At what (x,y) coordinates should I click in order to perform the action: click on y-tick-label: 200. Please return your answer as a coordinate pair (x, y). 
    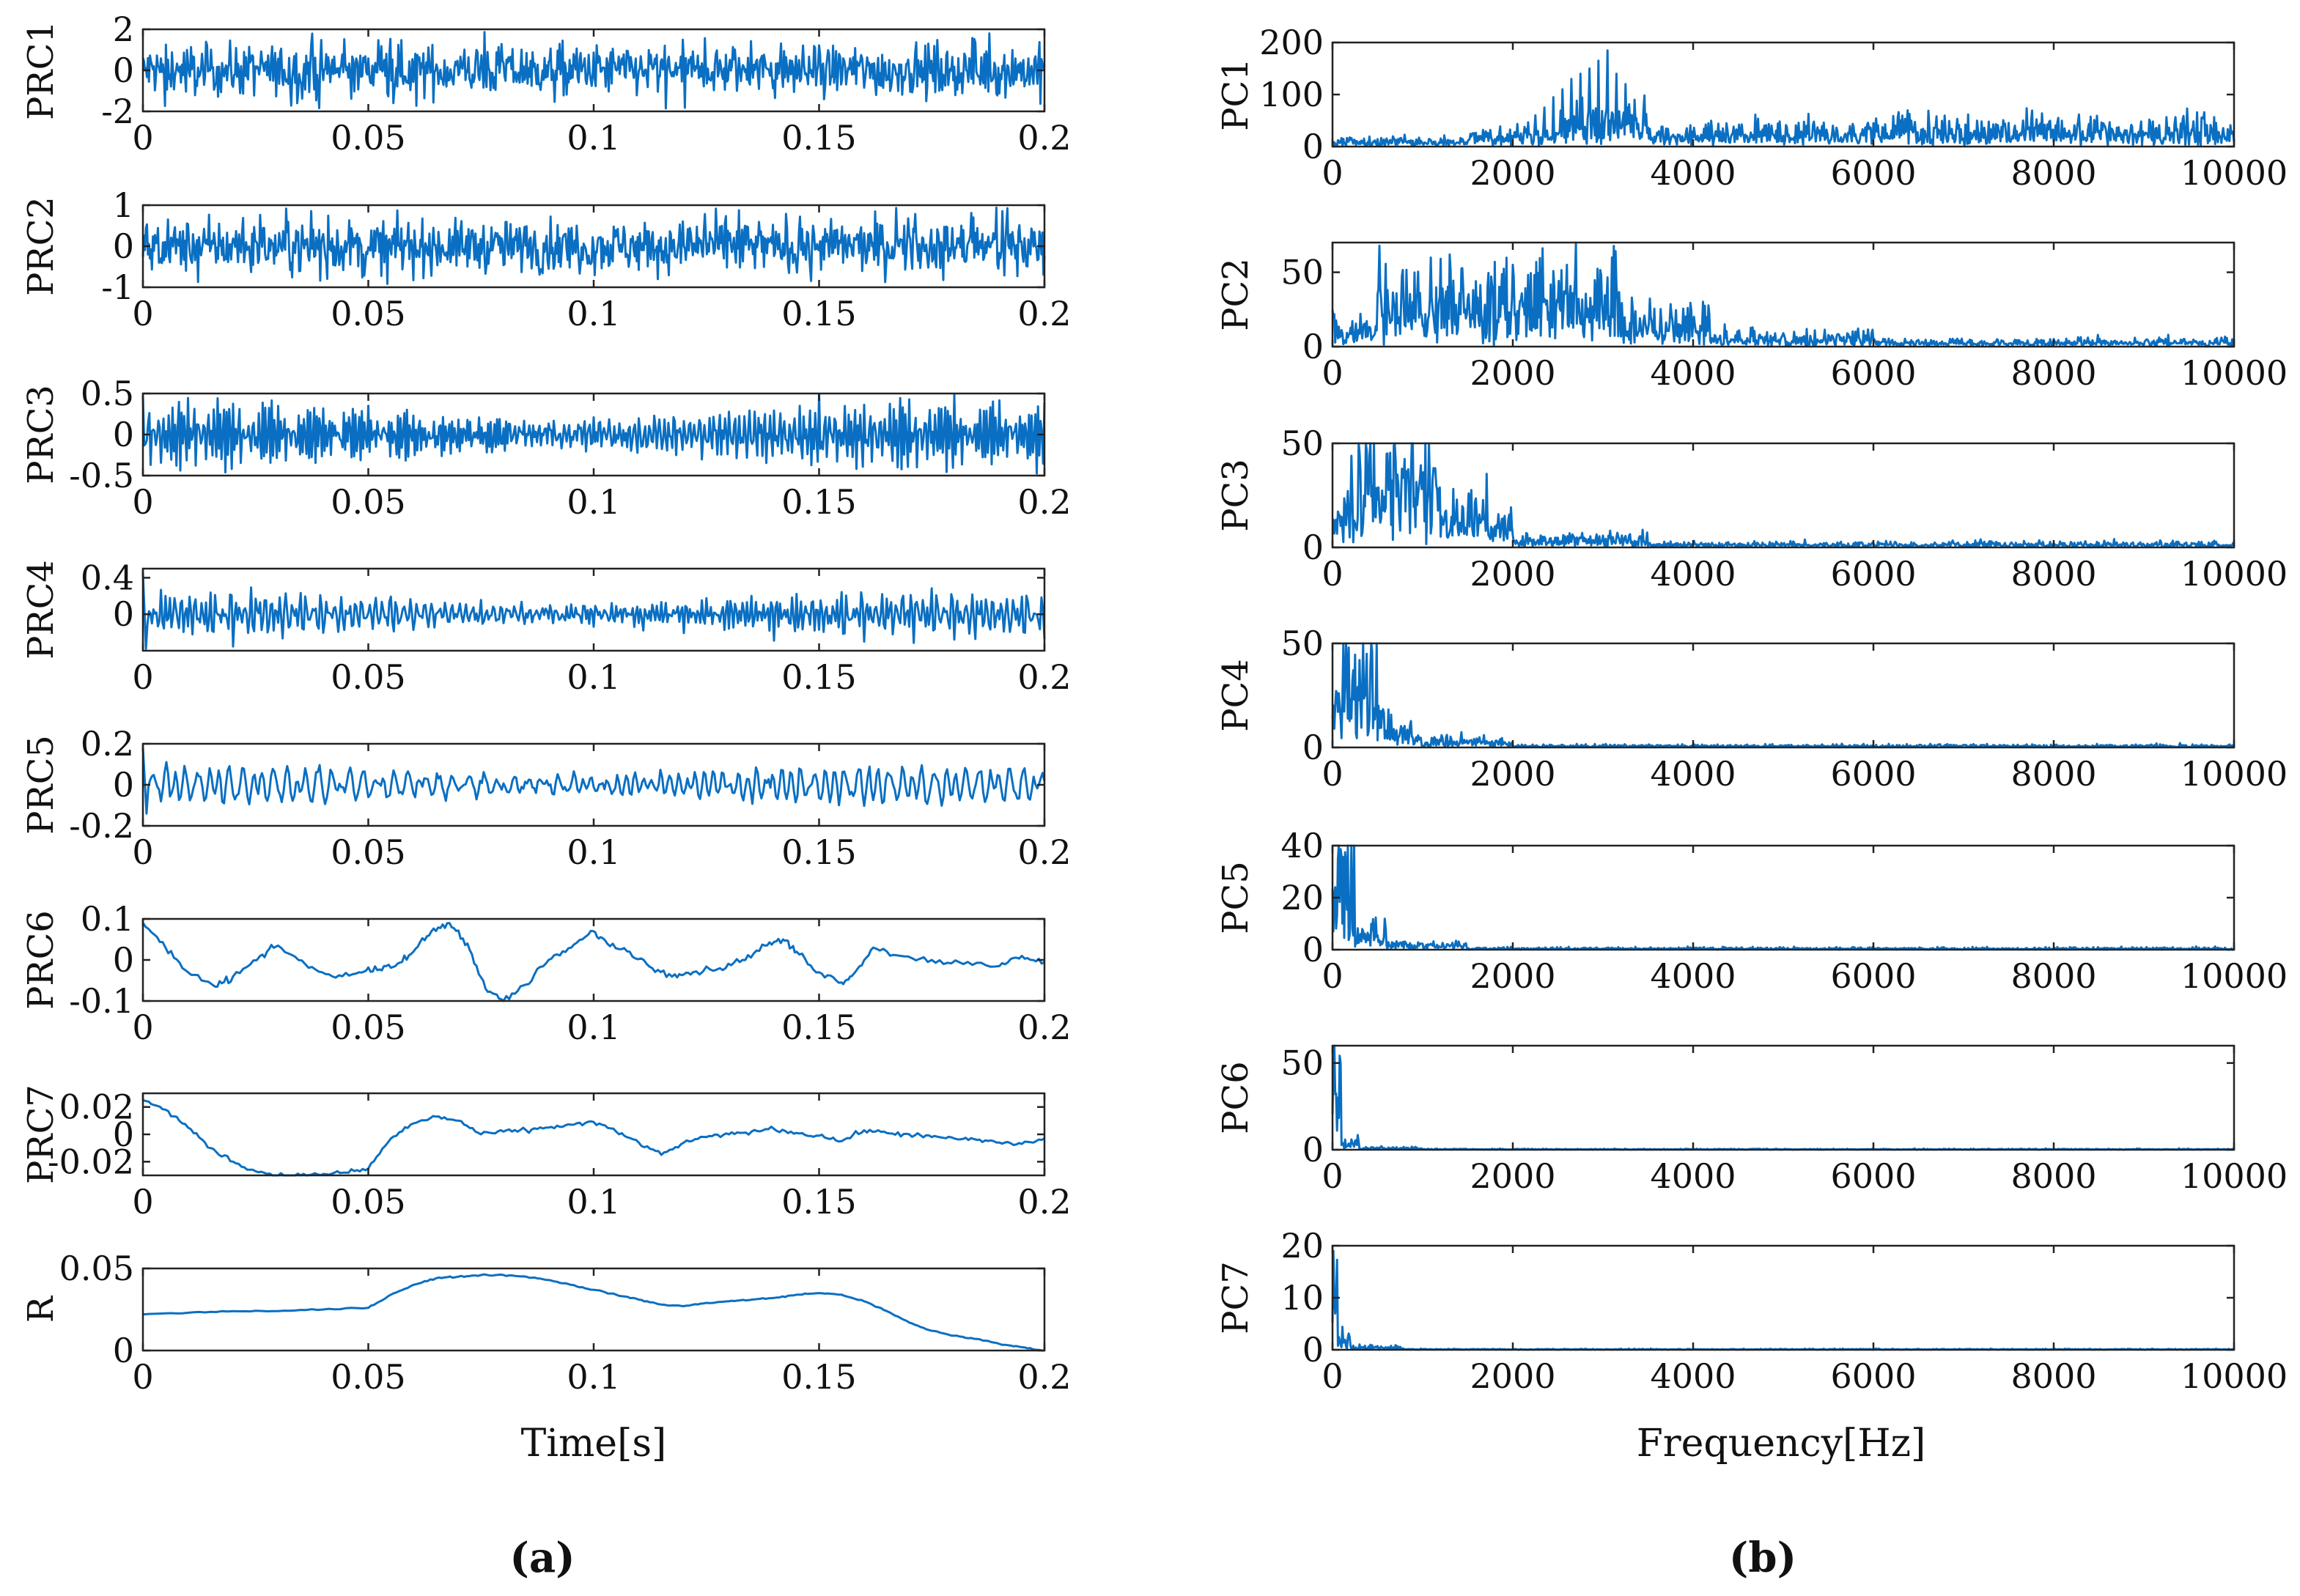
    Looking at the image, I should click on (1292, 42).